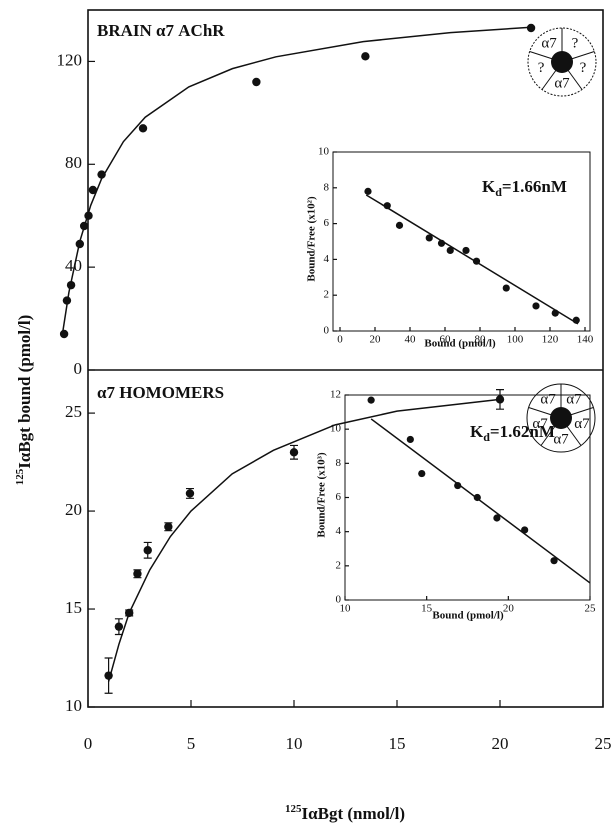  I want to click on subunit-ring, so click(562, 62).